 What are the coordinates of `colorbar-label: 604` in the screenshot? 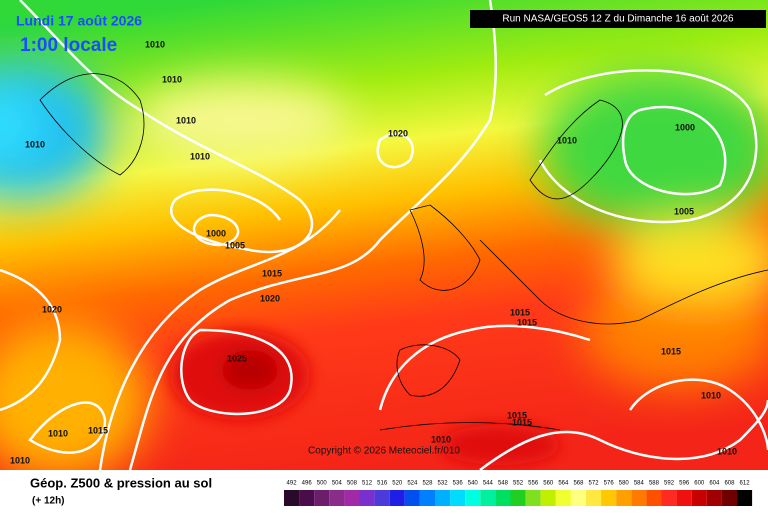 It's located at (714, 484).